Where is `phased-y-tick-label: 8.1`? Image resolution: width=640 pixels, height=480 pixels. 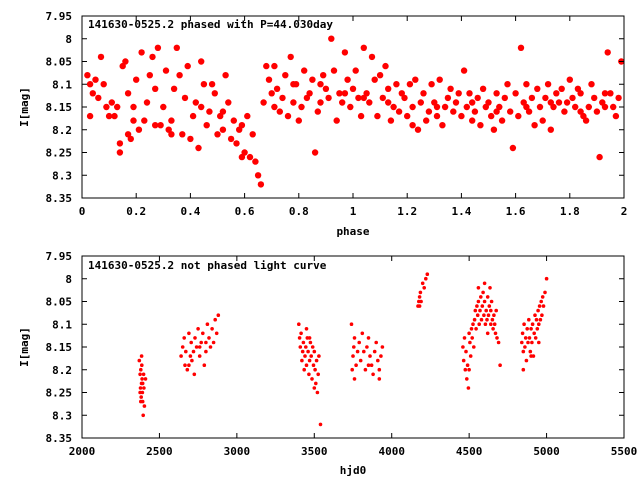
phased-y-tick-label: 8.1 is located at coordinates (62, 84).